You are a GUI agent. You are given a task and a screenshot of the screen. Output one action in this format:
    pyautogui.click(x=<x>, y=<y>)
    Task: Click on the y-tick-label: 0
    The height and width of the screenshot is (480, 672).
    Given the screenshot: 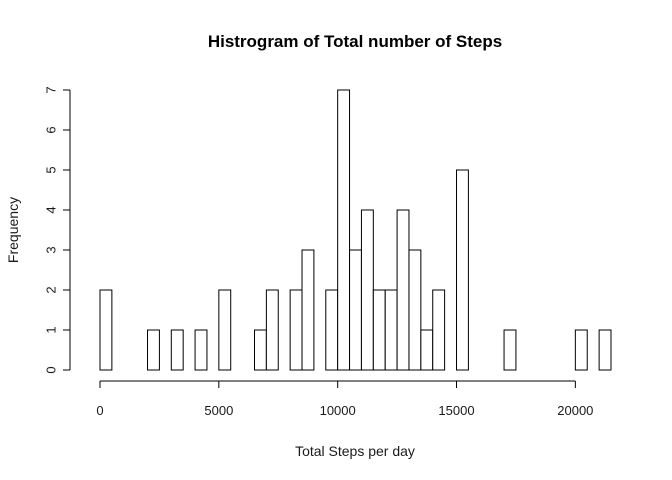 What is the action you would take?
    pyautogui.click(x=50, y=369)
    